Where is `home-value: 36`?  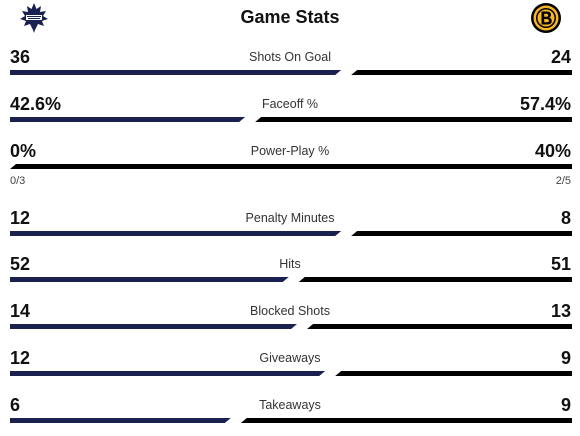 home-value: 36 is located at coordinates (20, 57).